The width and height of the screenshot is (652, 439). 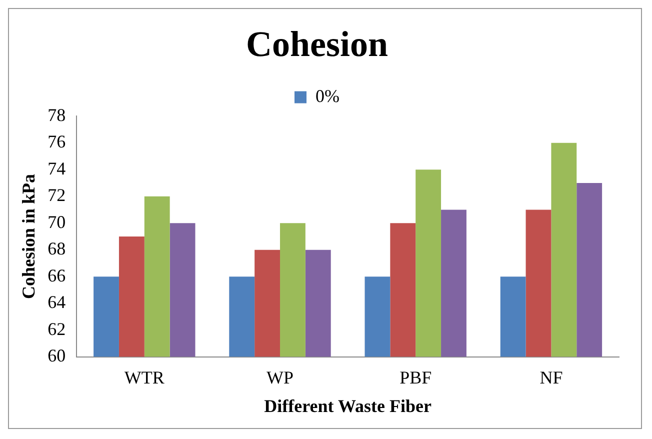 I want to click on y-axis-title: Cohesion in kPa, so click(x=28, y=237).